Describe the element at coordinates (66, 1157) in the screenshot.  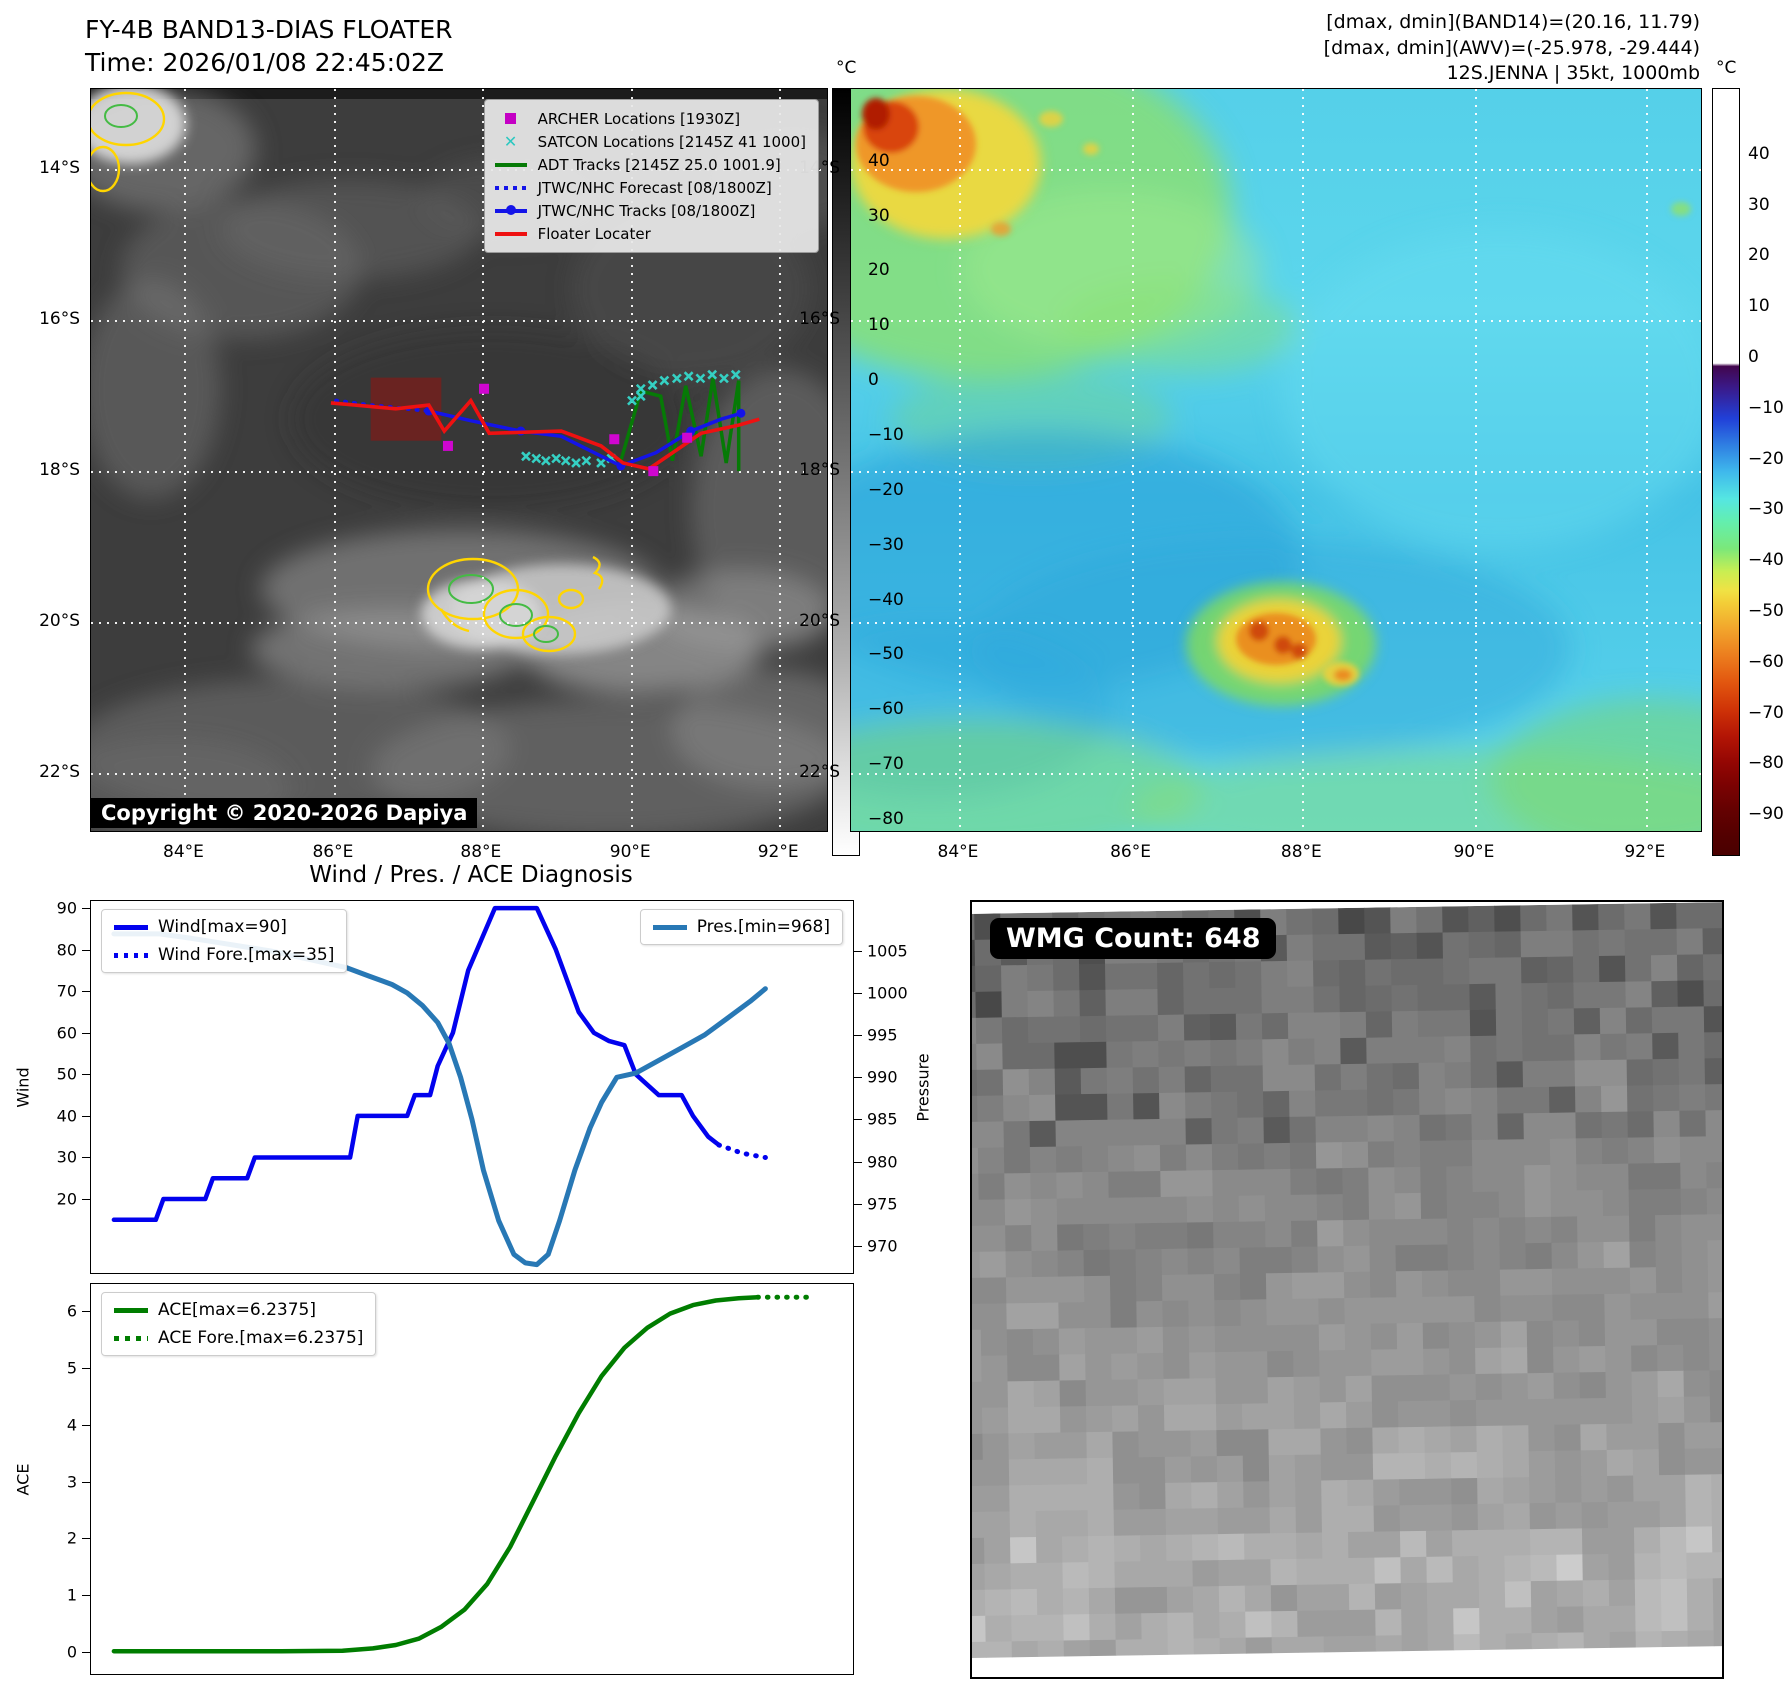
I see `left-axis-tick-label: 30` at that location.